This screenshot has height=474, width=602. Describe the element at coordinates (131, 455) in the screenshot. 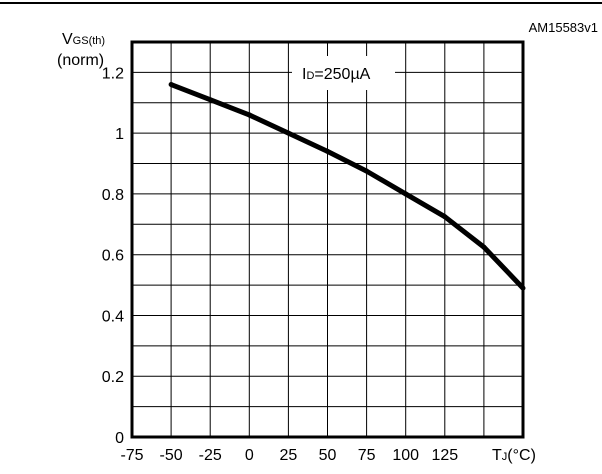

I see `x-tick-label: -75` at that location.